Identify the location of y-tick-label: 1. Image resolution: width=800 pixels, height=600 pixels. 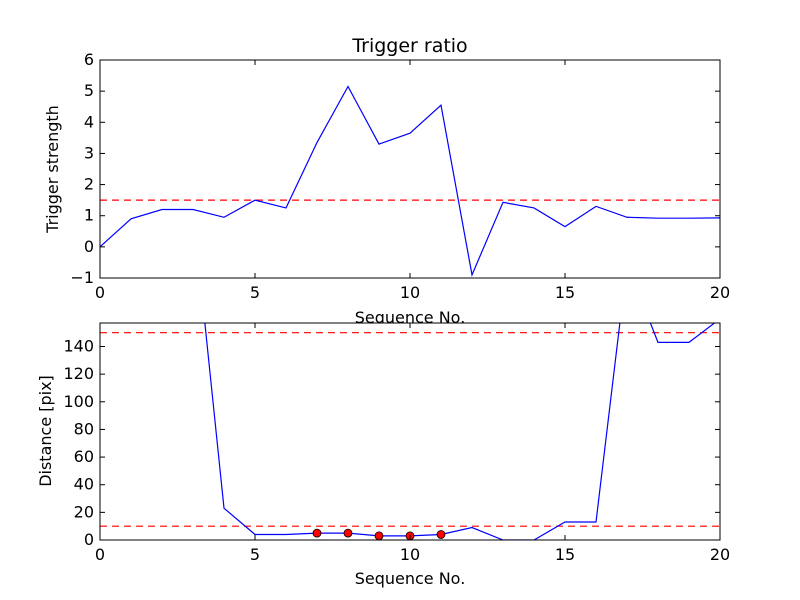
(89, 215).